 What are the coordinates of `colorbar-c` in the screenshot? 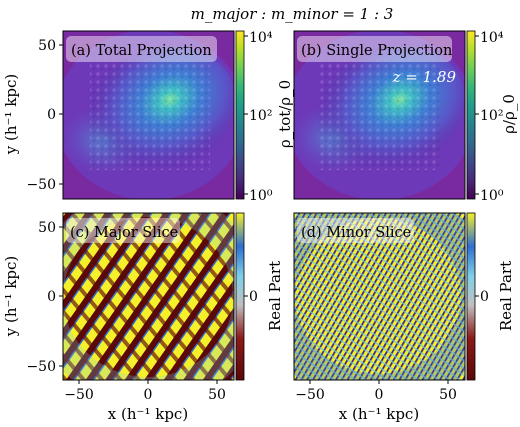 It's located at (240, 296).